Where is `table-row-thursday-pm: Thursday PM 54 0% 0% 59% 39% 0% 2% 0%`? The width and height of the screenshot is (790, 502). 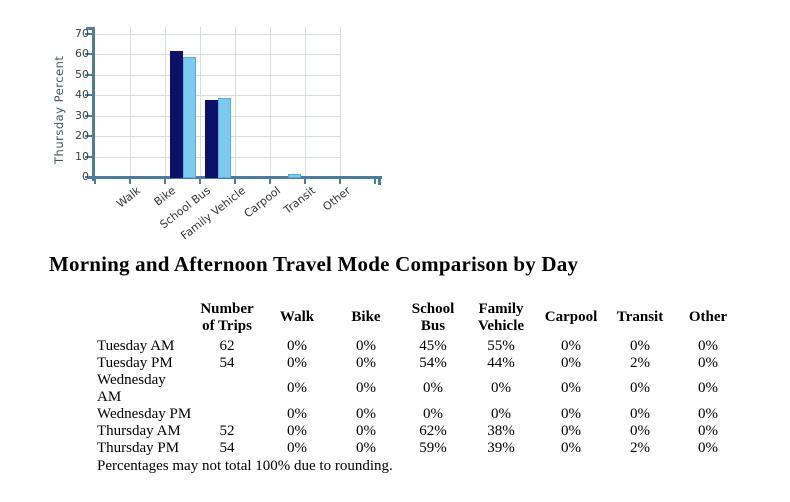 table-row-thursday-pm: Thursday PM 54 0% 0% 59% 39% 0% 2% 0% is located at coordinates (419, 448).